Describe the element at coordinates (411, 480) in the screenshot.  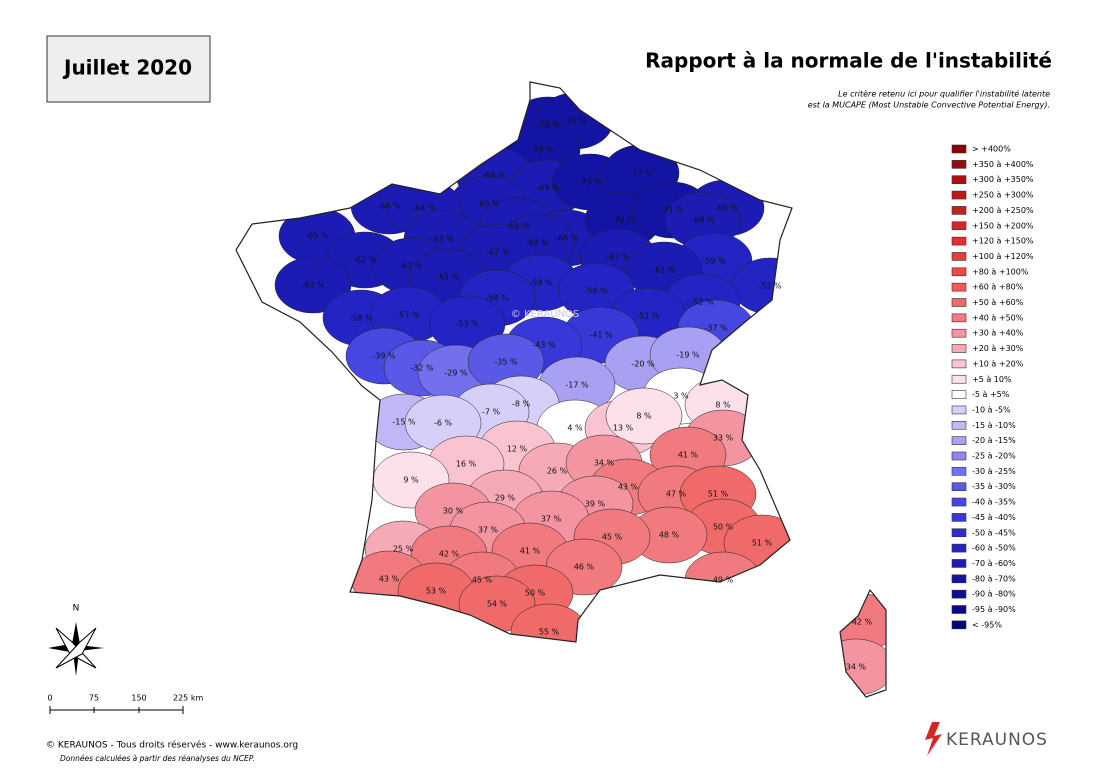
I see `department-label: 9 %` at that location.